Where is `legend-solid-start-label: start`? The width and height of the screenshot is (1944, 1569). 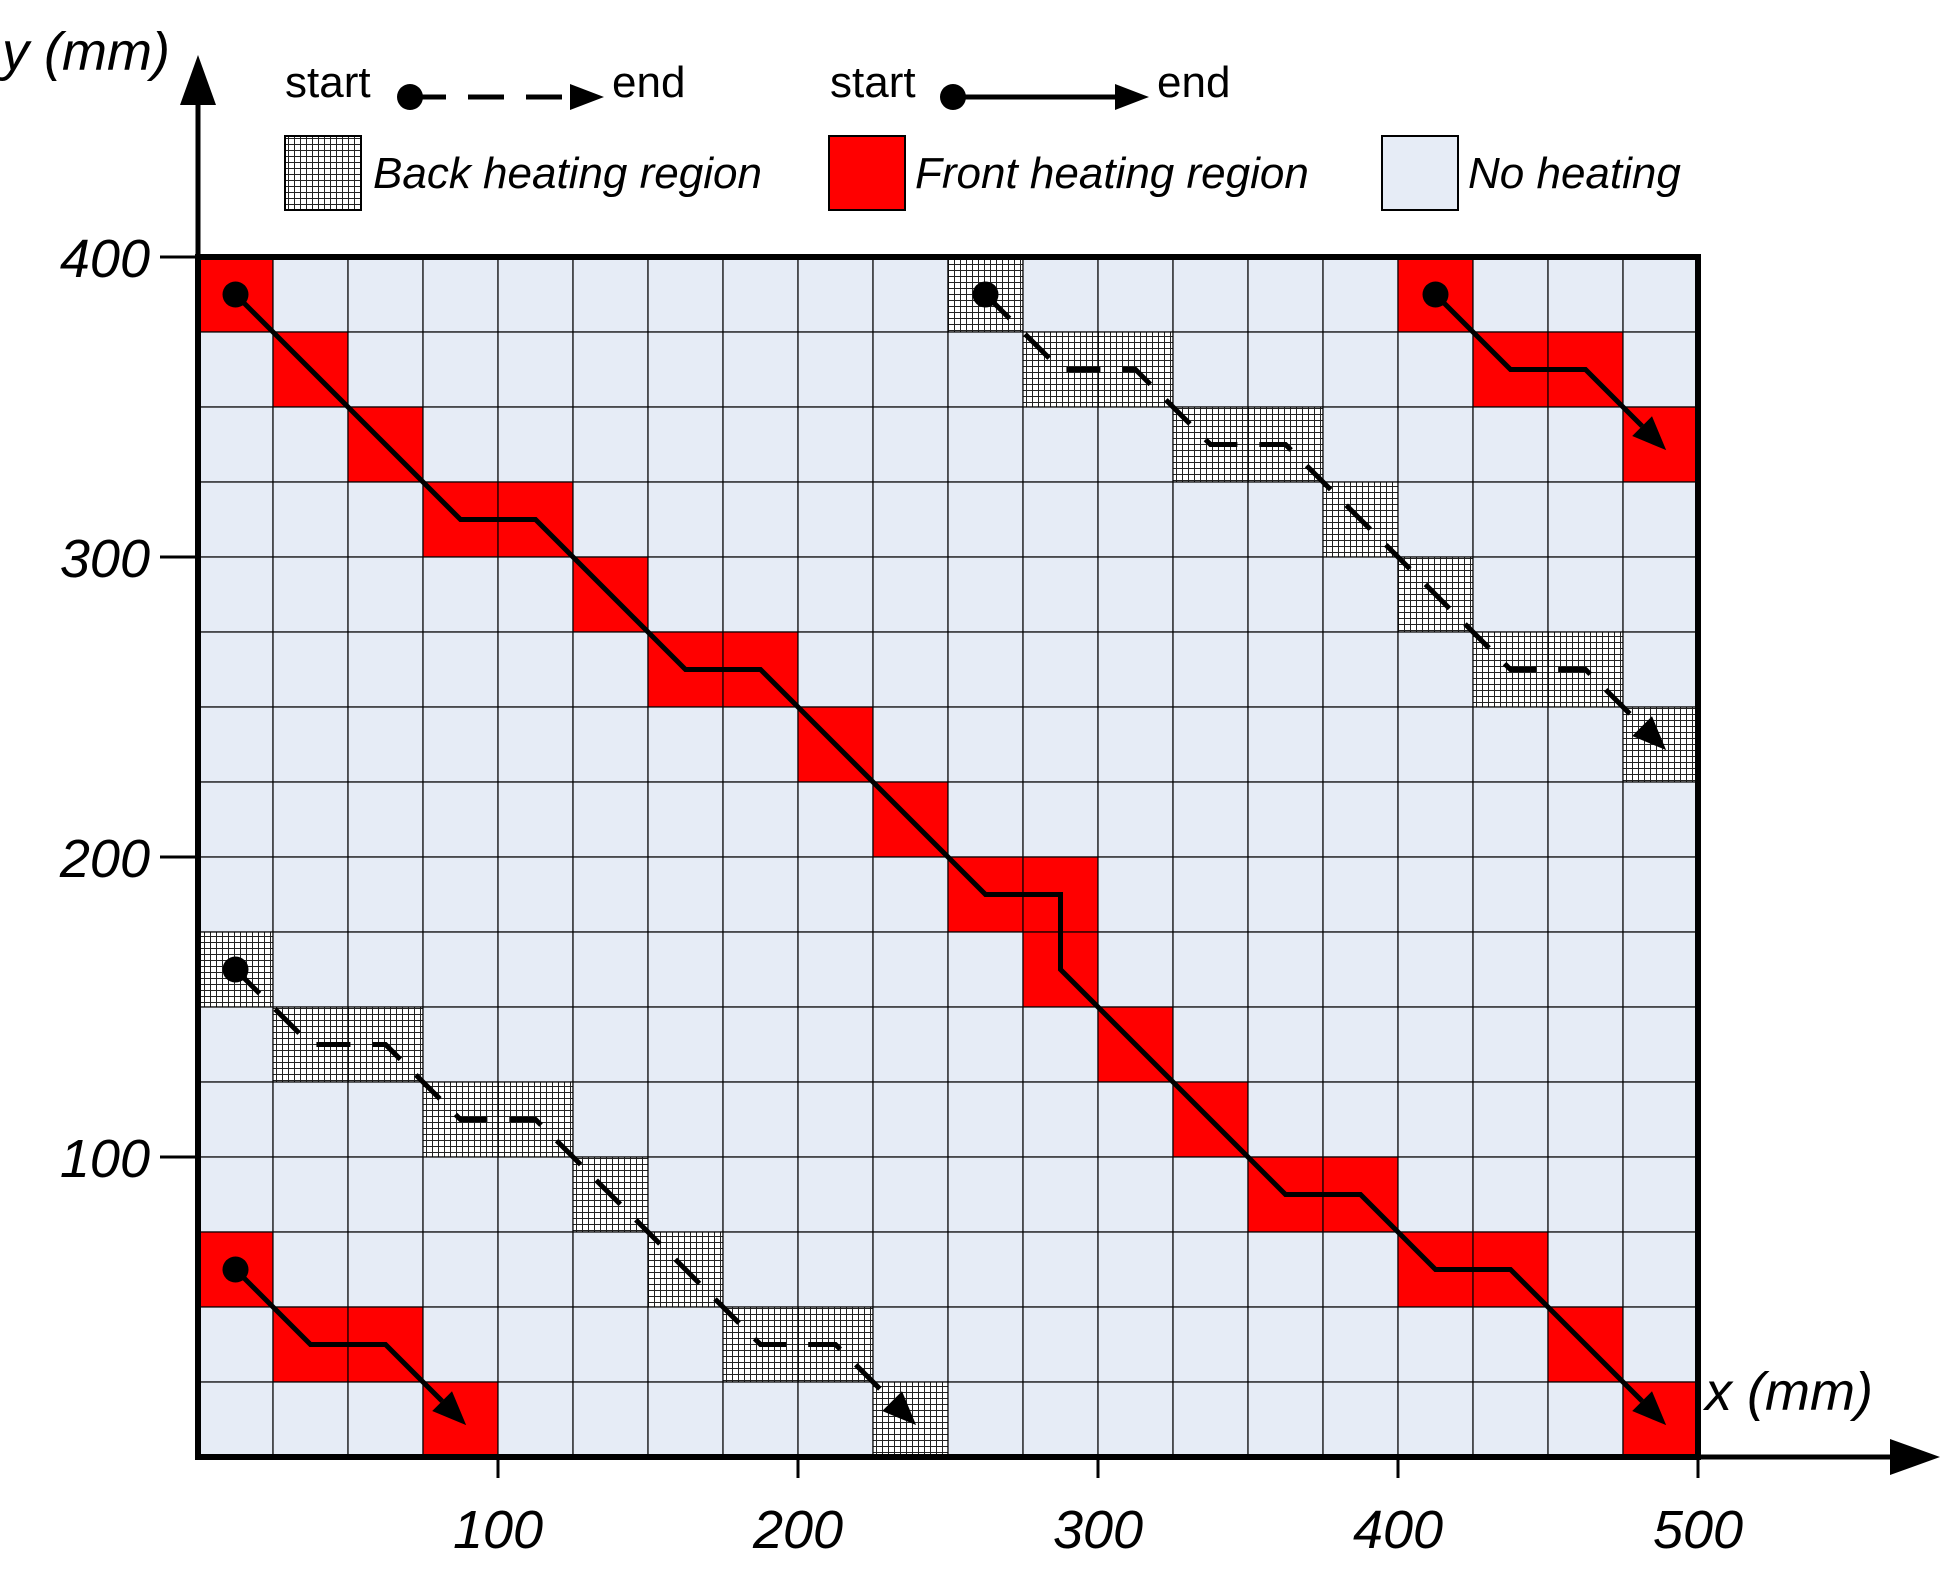
legend-solid-start-label: start is located at coordinates (873, 82).